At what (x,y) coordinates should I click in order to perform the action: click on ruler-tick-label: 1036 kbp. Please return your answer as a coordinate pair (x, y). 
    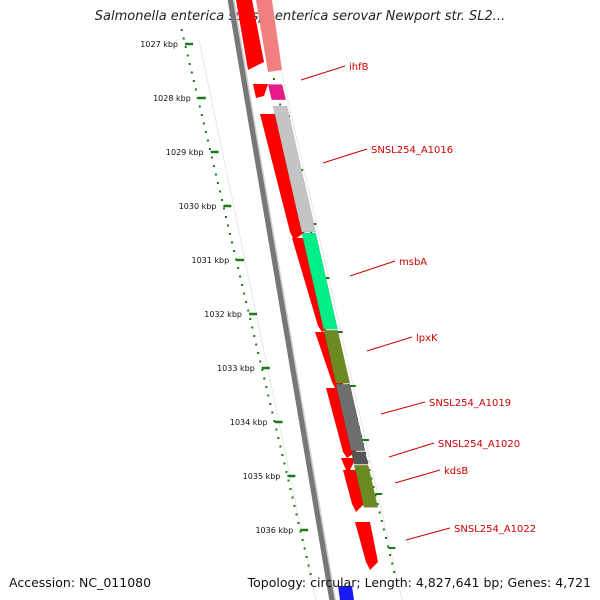
    Looking at the image, I should click on (274, 530).